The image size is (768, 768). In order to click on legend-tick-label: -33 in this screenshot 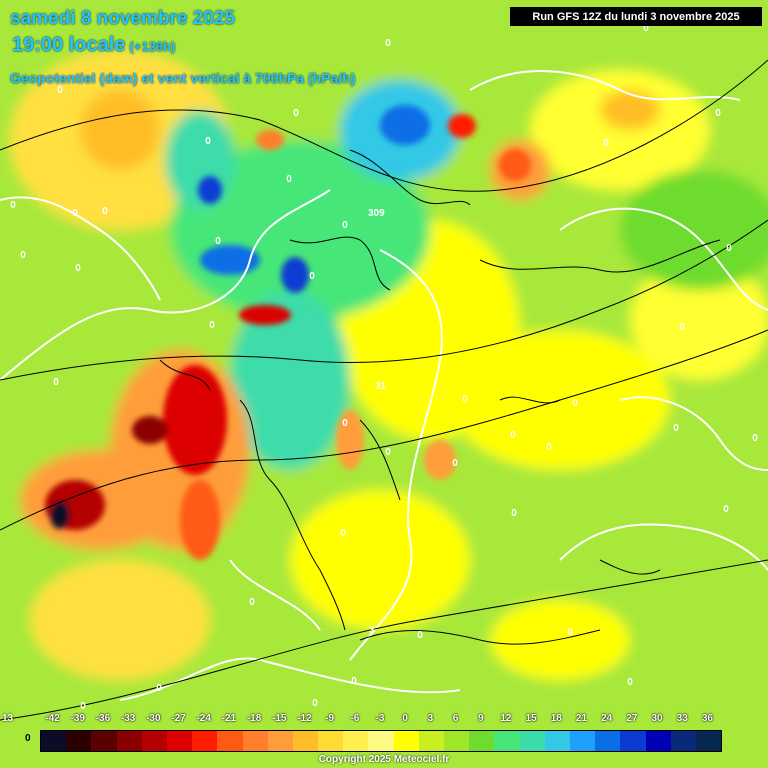, I will do `click(128, 718)`.